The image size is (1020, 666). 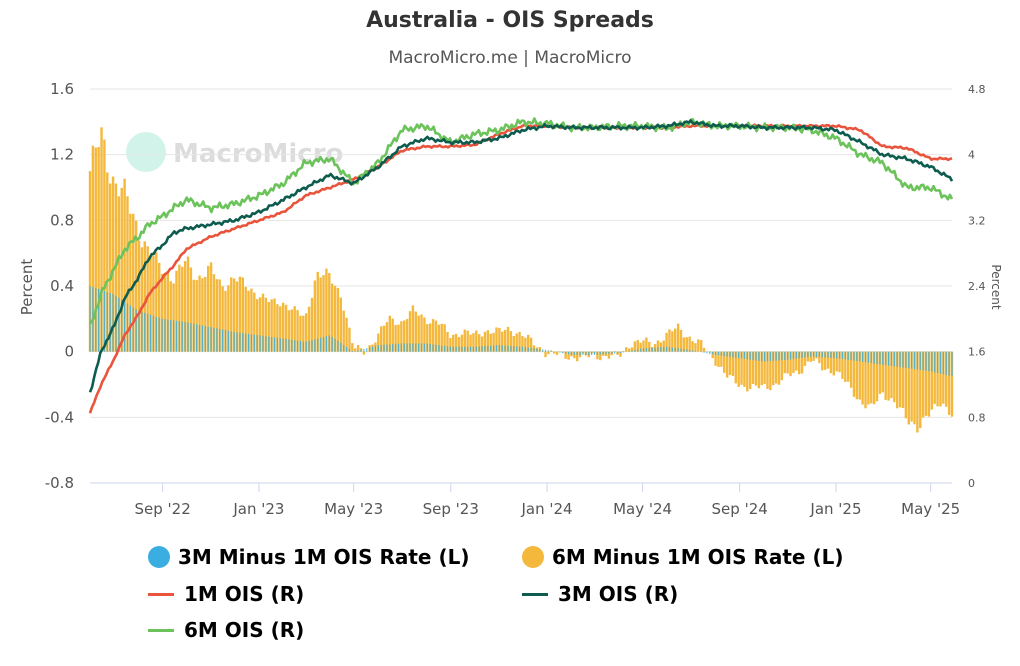 What do you see at coordinates (308, 557) in the screenshot?
I see `legend-item-3m-minus-1m: 3M Minus 1M OIS Rate (L)` at bounding box center [308, 557].